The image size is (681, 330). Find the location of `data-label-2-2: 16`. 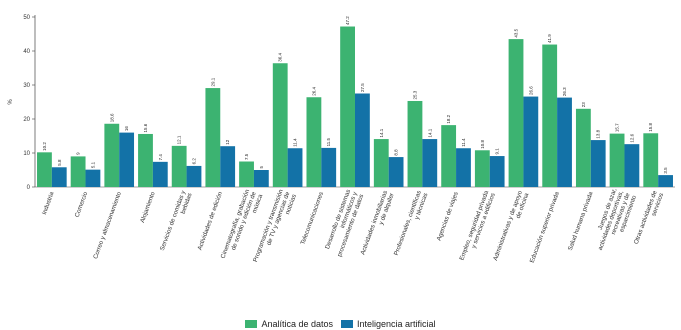

data-label-2-2: 16 is located at coordinates (126, 129).